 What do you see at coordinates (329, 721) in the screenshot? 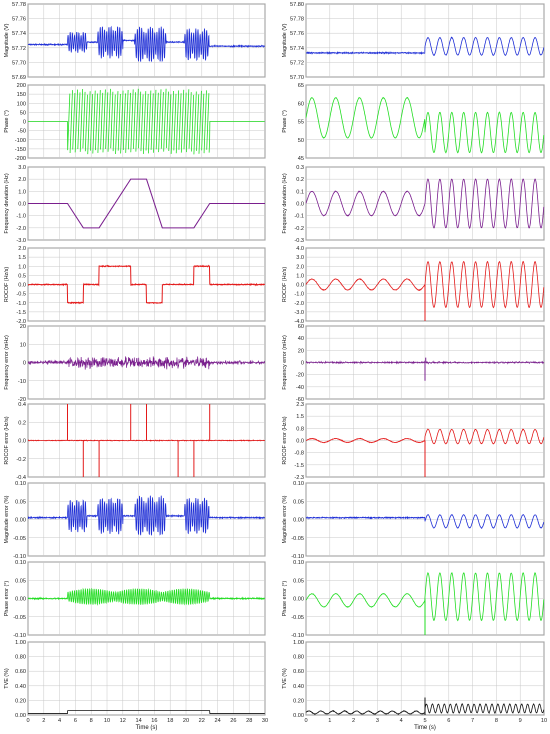
I see `x-tick-label: 1` at bounding box center [329, 721].